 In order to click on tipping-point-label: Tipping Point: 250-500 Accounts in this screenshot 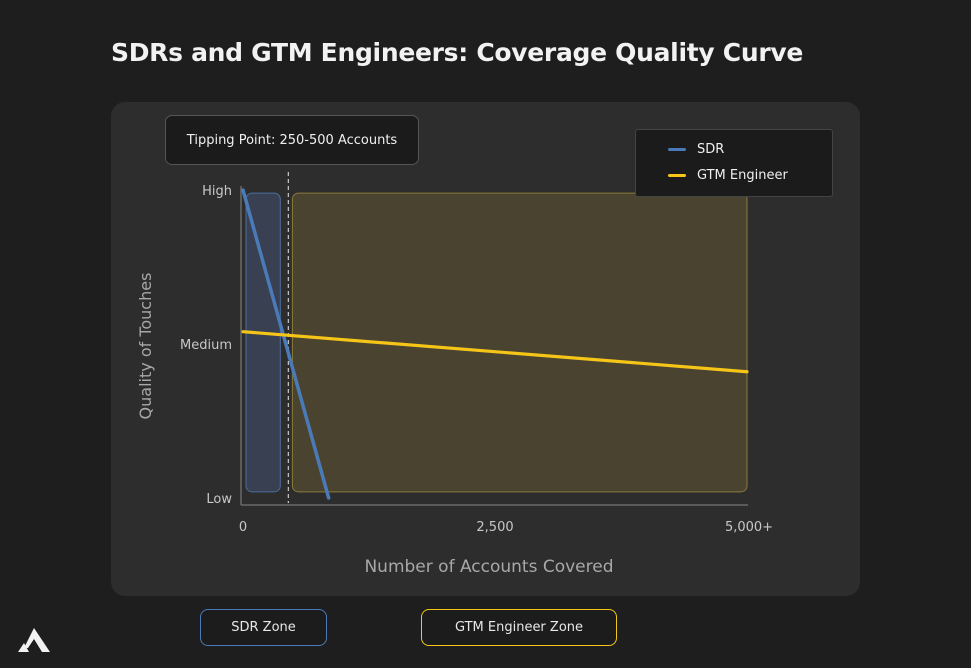, I will do `click(292, 140)`.